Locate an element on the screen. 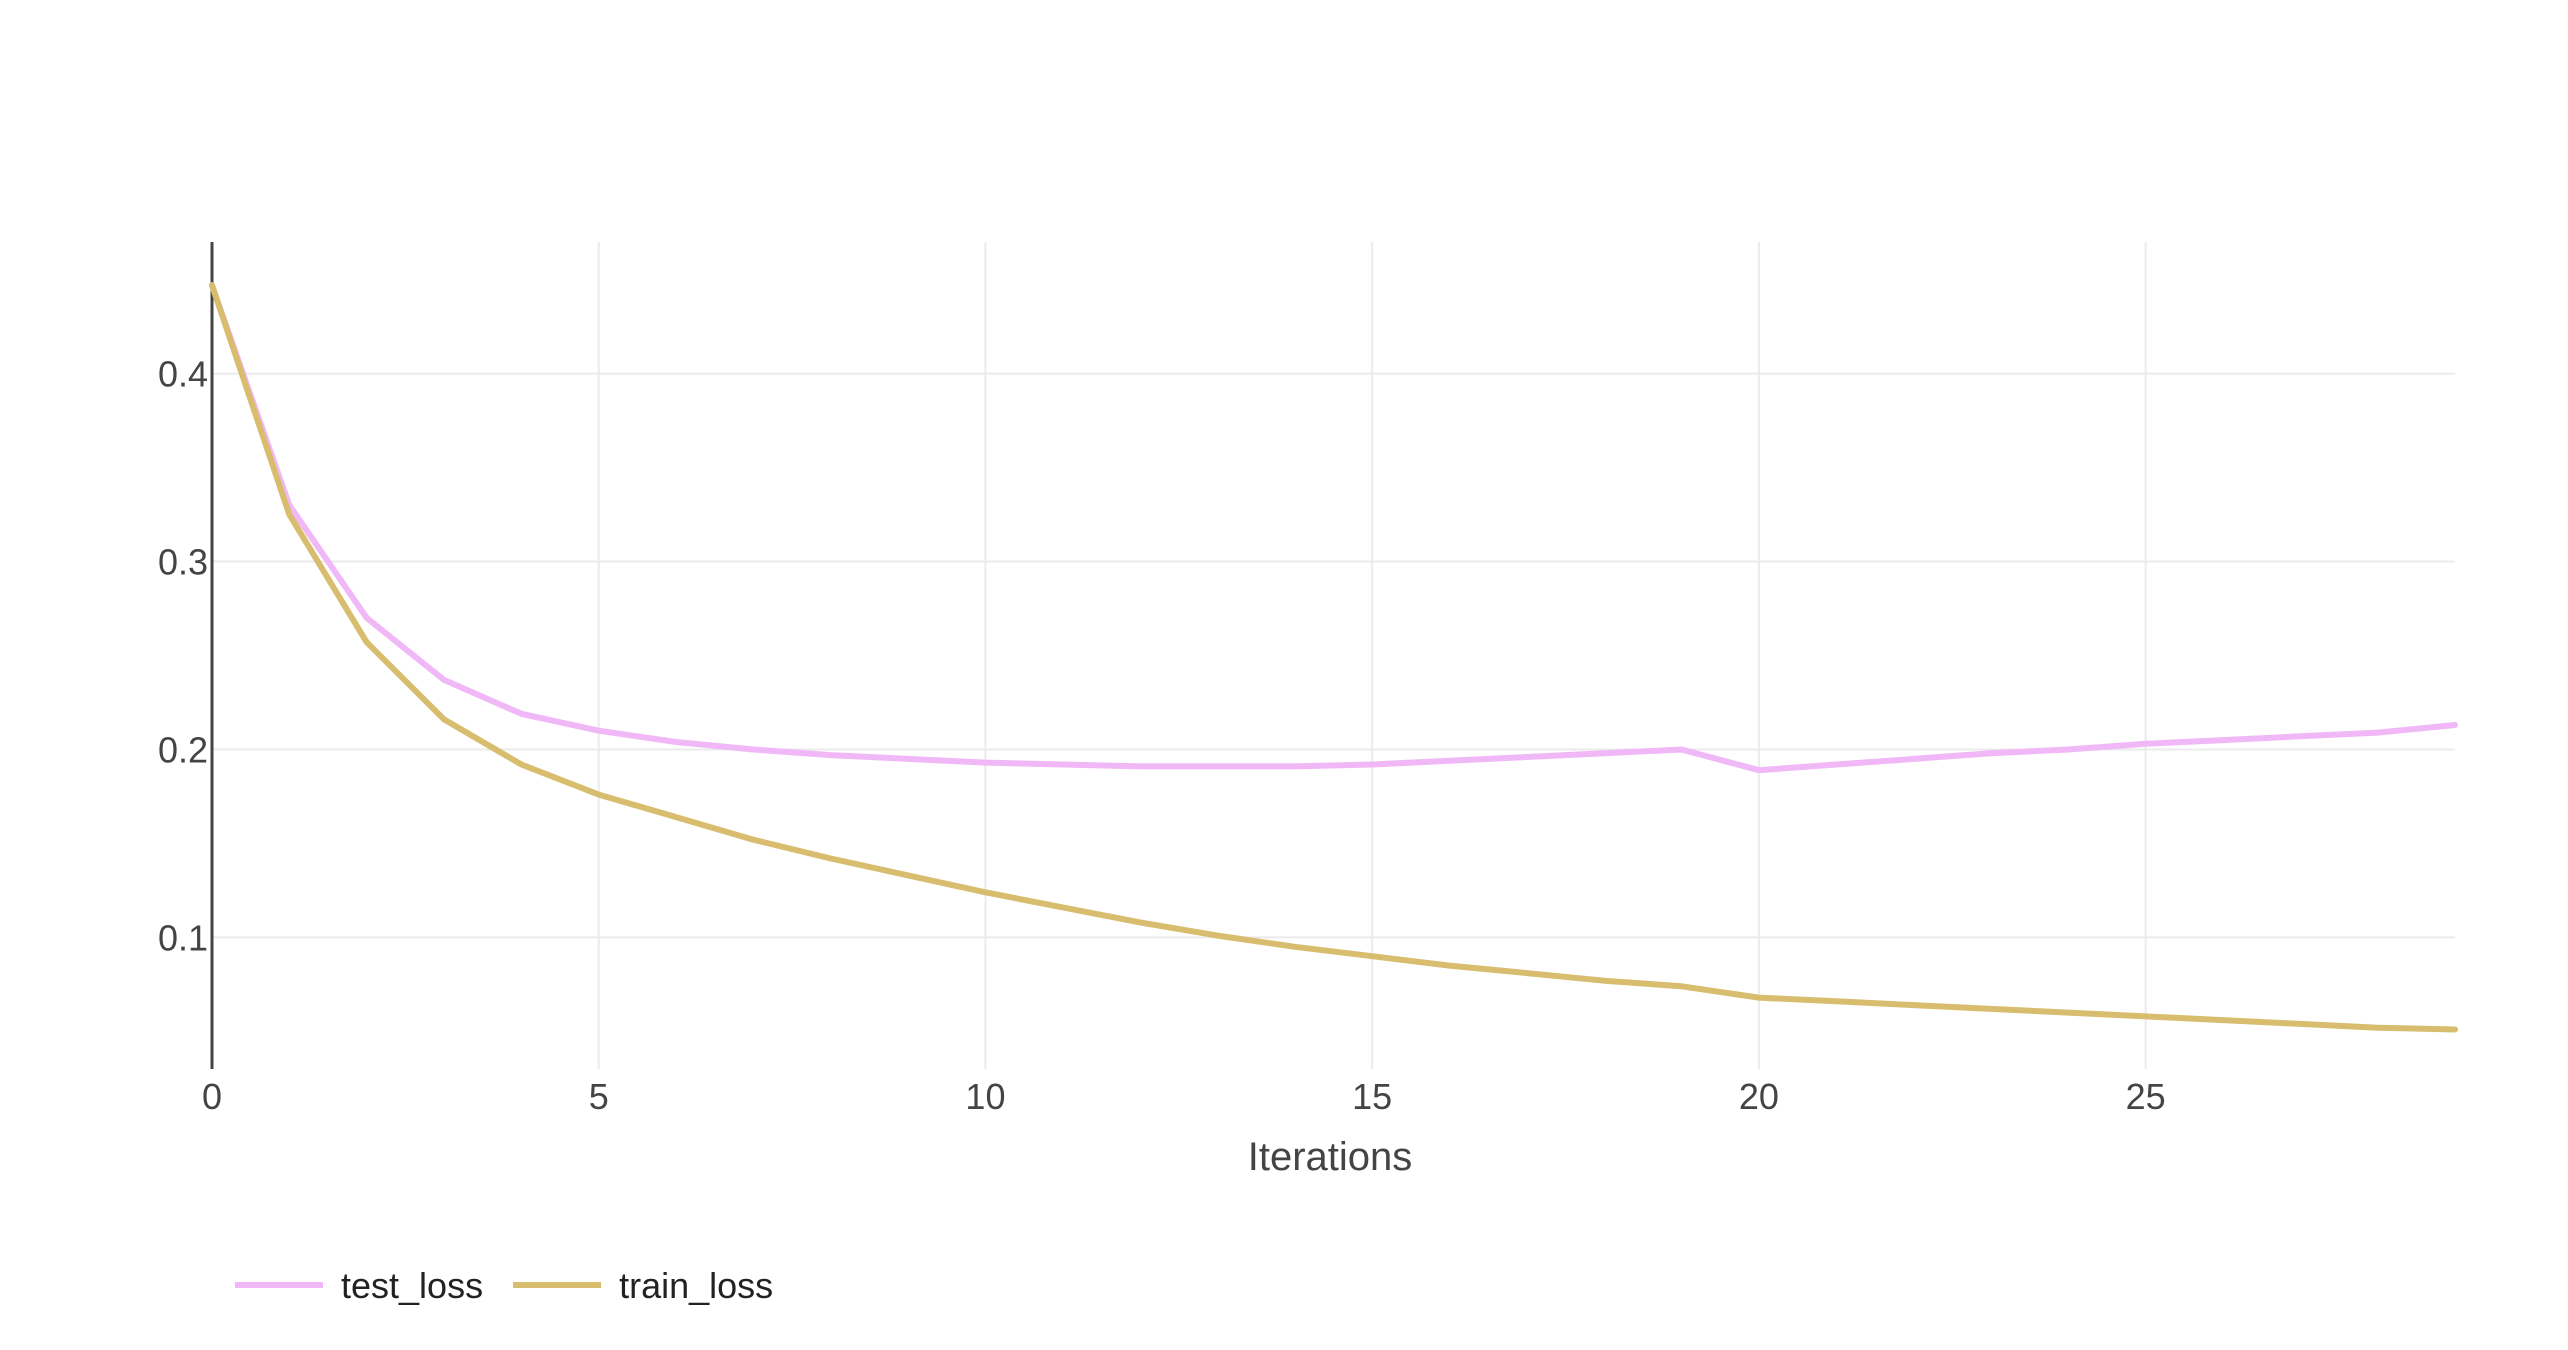 The image size is (2568, 1350). legend-item-train-loss: train_loss is located at coordinates (643, 1285).